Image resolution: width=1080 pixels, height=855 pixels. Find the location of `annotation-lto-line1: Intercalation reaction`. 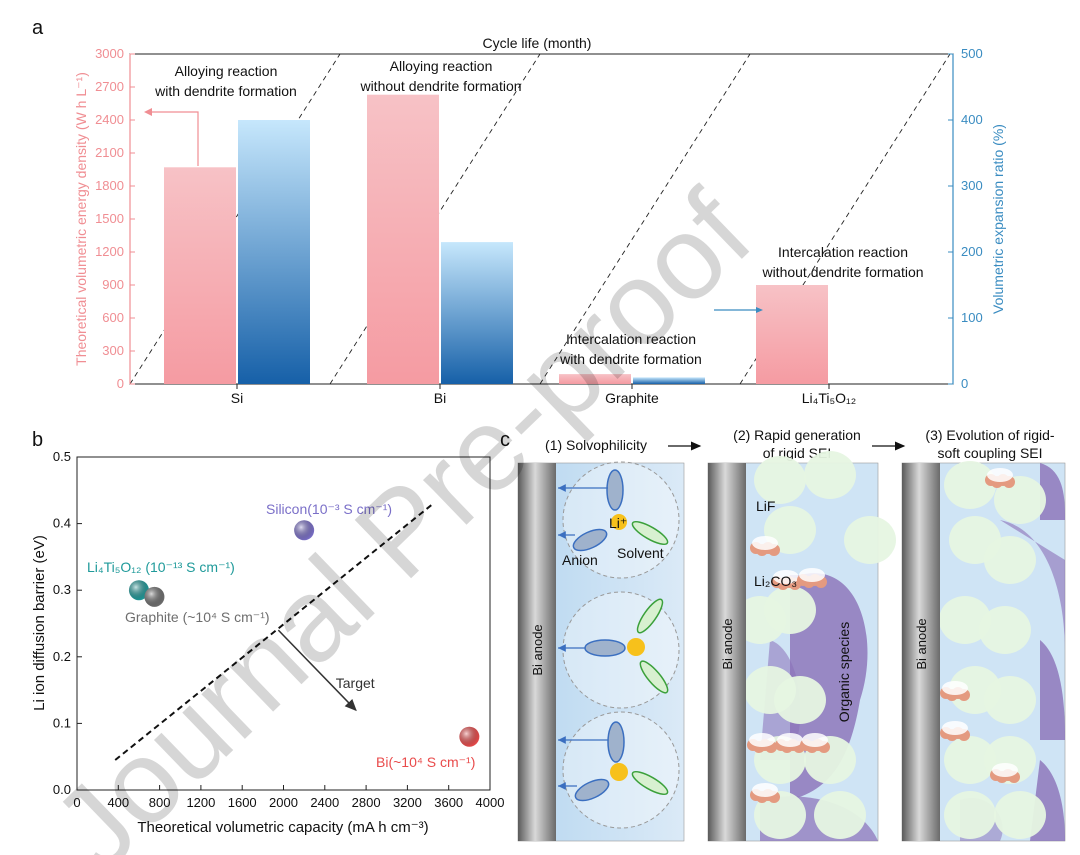

annotation-lto-line1: Intercalation reaction is located at coordinates (843, 252).